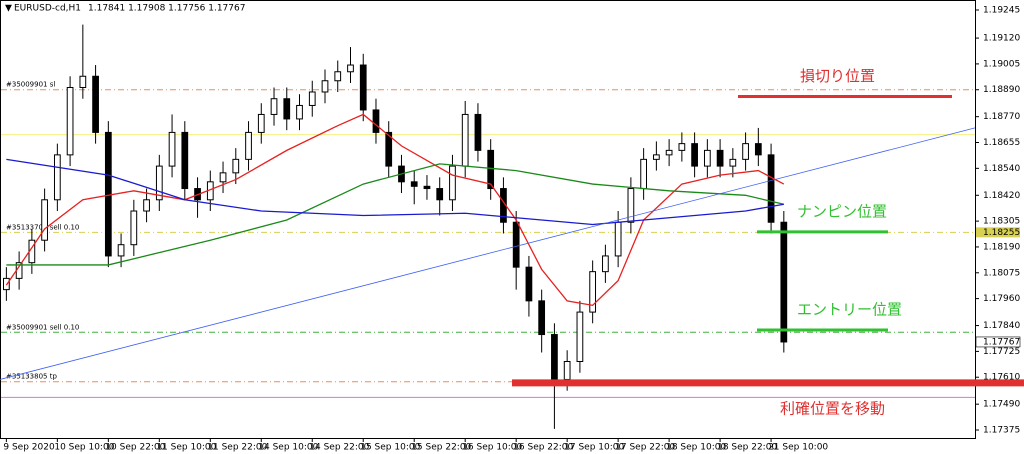  I want to click on x-tick-label: 18 Sep 22:00, so click(747, 448).